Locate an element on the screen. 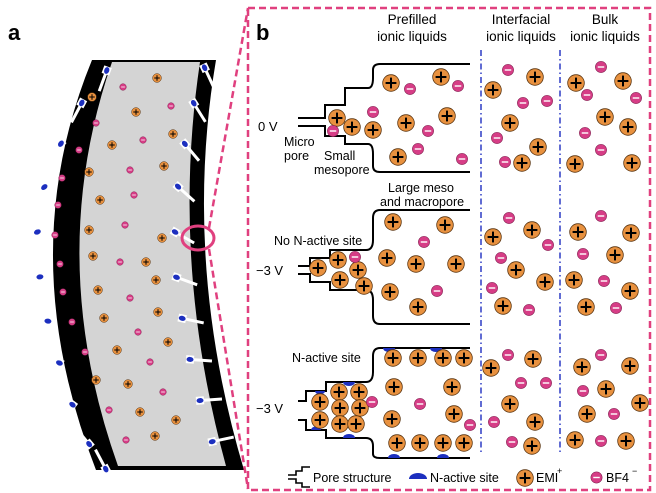  label-micro-line2: pore is located at coordinates (296, 156).